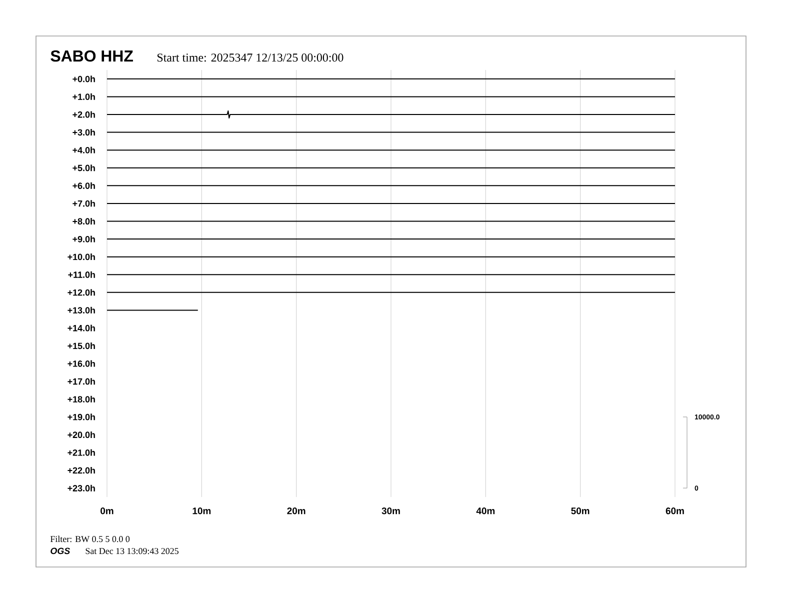 This screenshot has width=792, height=612. Describe the element at coordinates (81, 452) in the screenshot. I see `y-tick-label: +21.0h` at that location.